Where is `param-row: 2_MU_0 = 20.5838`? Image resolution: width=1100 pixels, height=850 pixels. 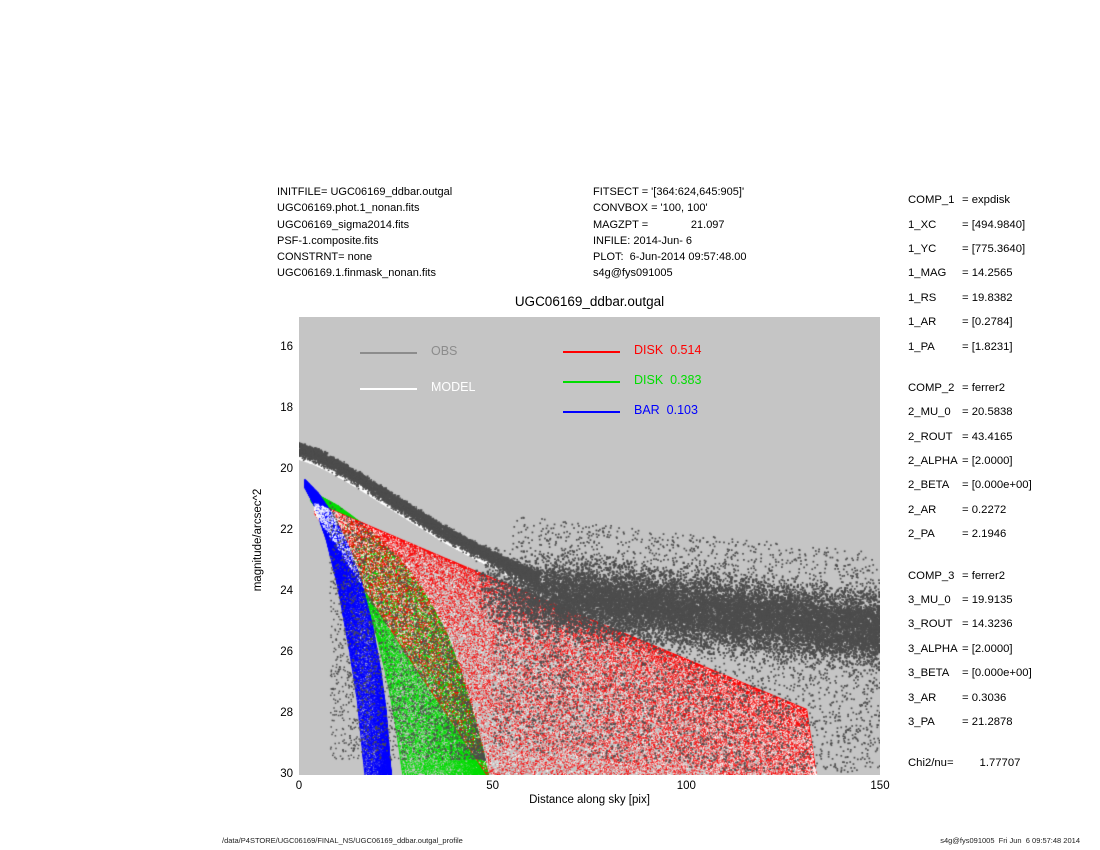 param-row: 2_MU_0 = 20.5838 is located at coordinates (970, 412).